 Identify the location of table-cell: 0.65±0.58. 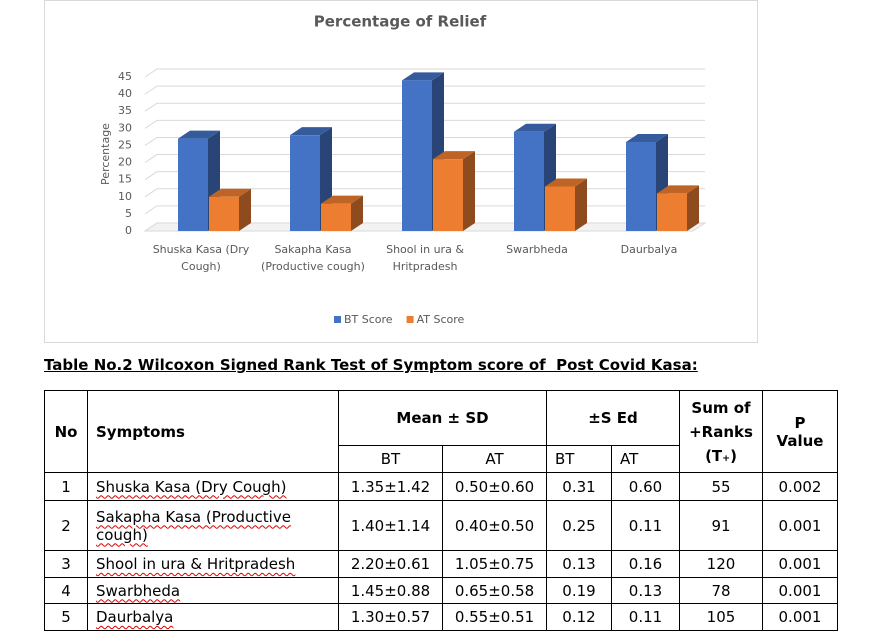
(494, 590).